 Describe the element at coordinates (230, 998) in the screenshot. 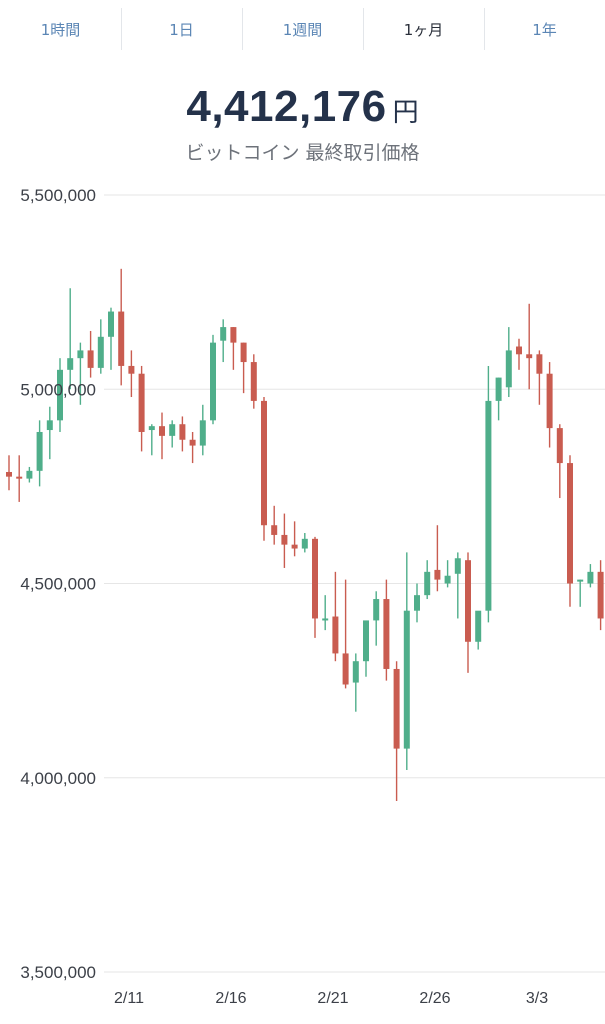

I see `x-tick-label: 2/16` at that location.